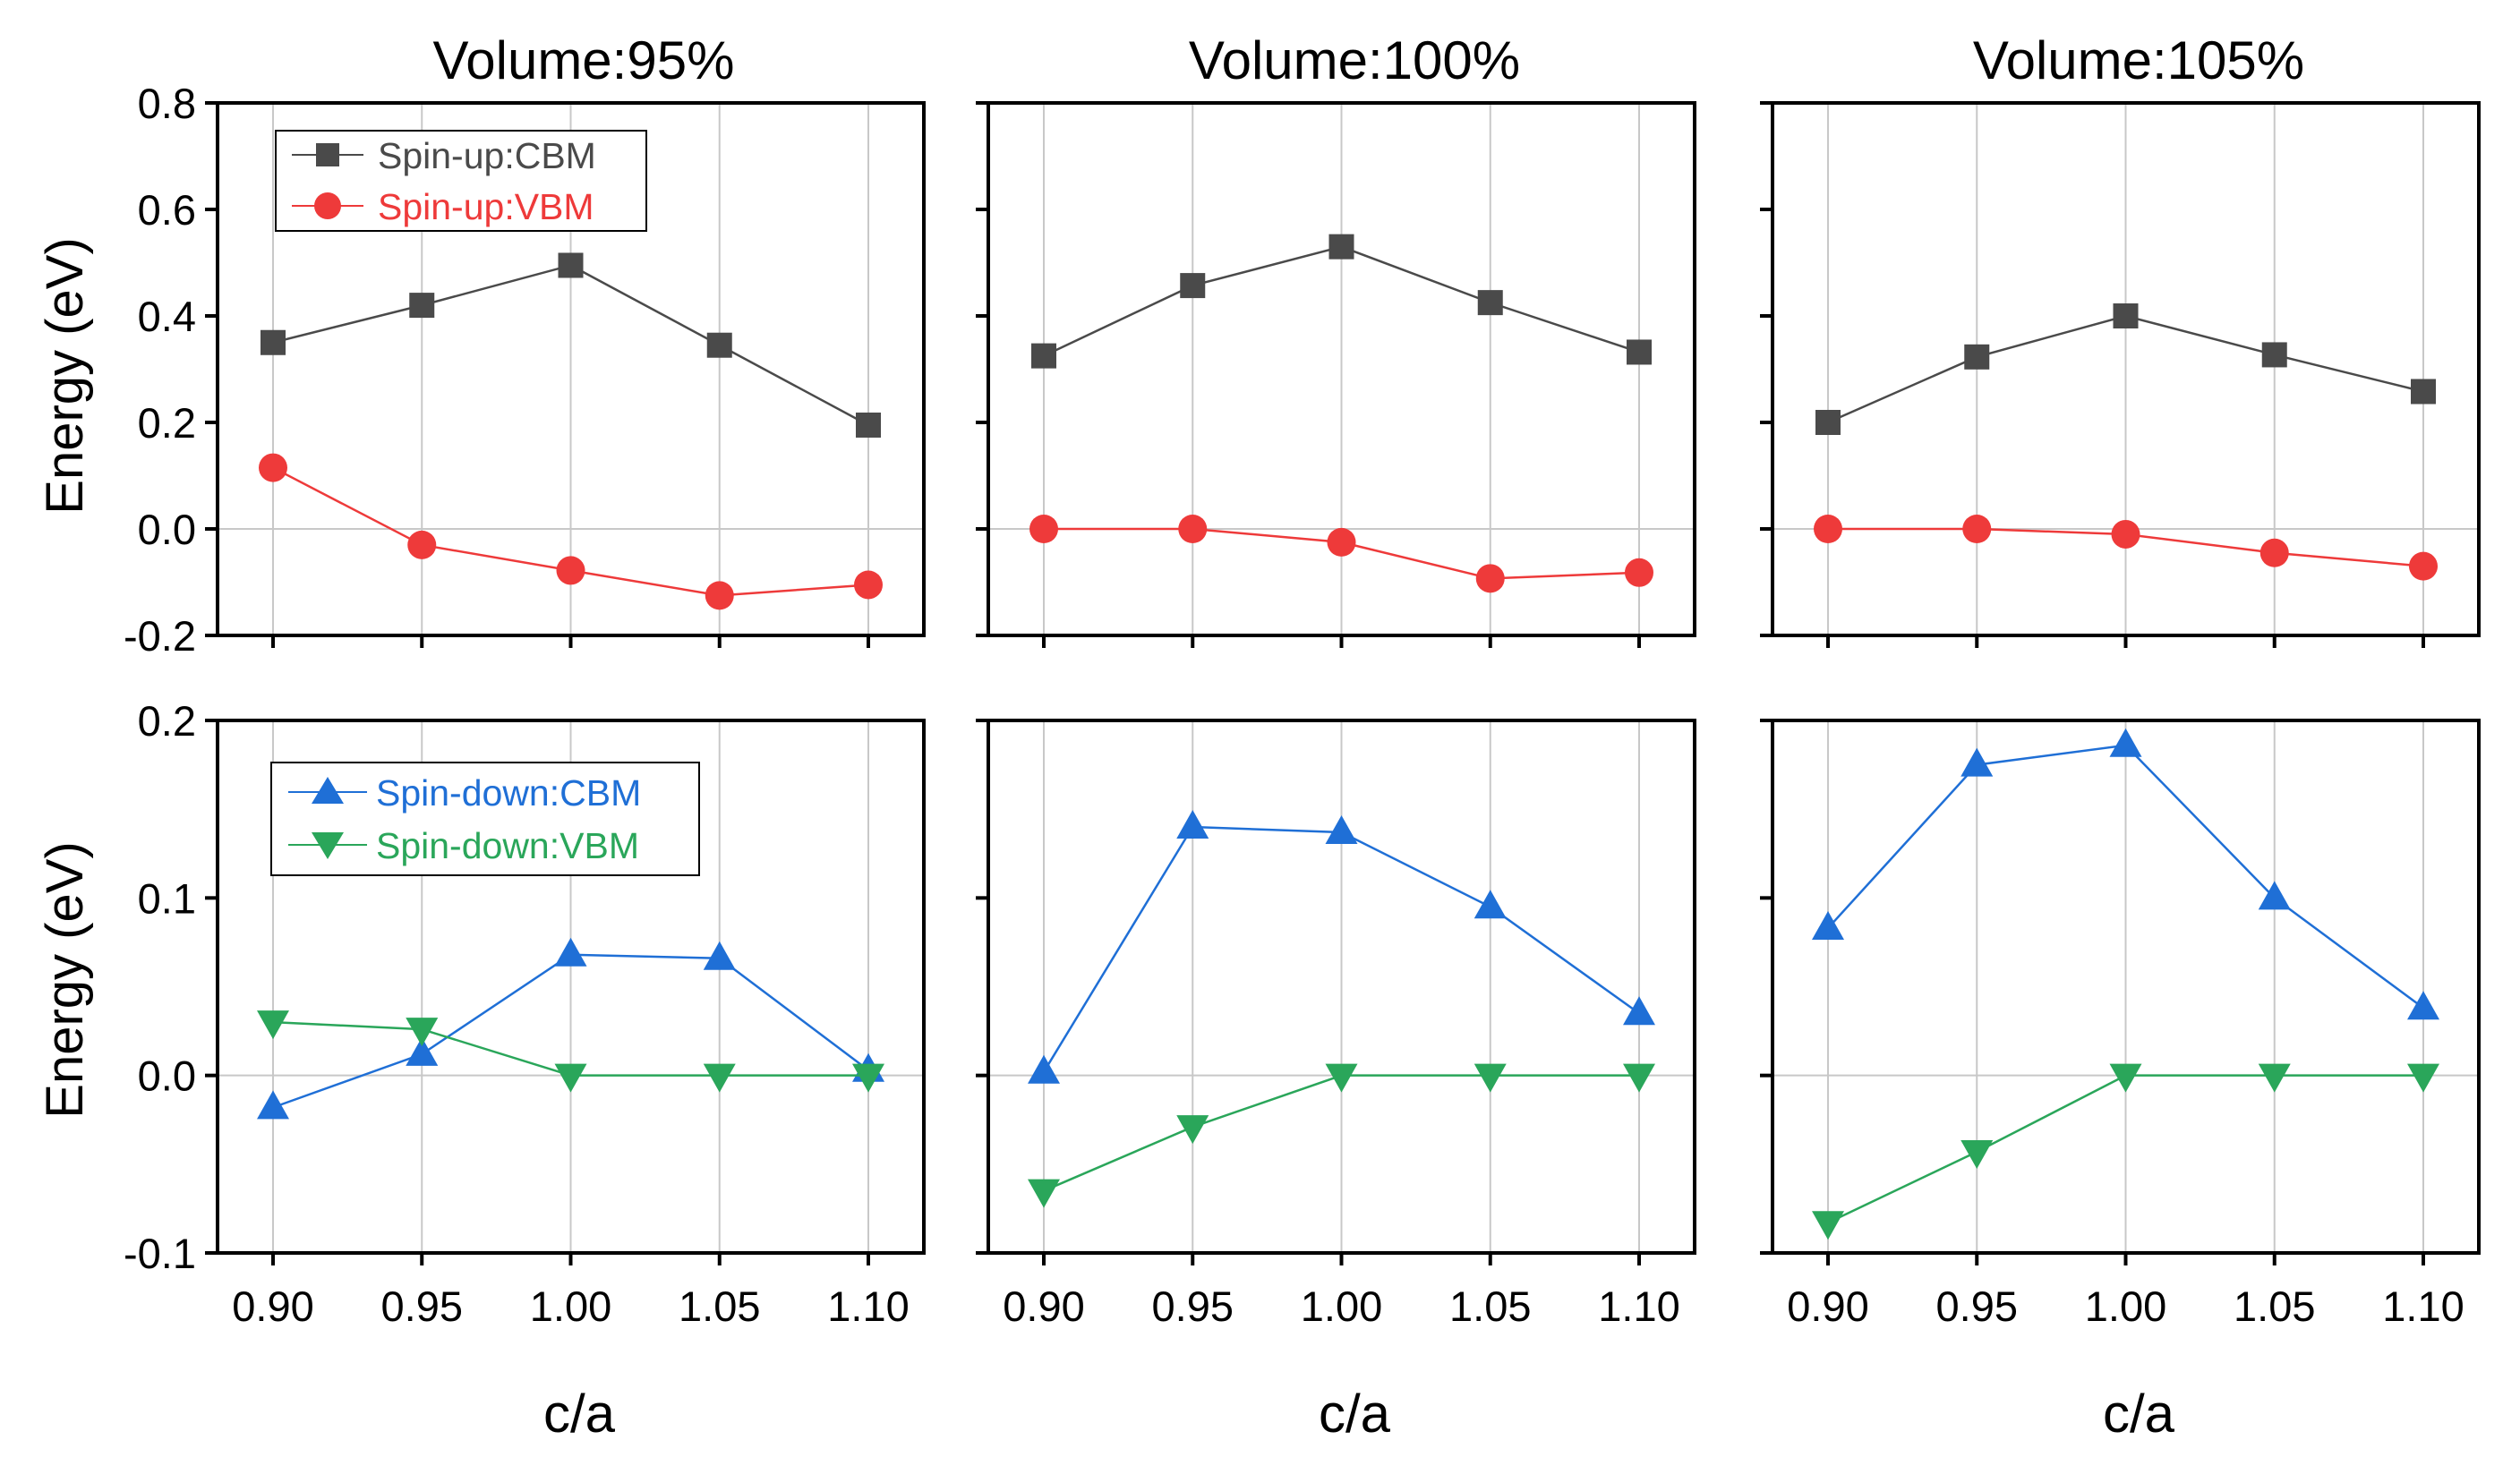 Image resolution: width=2520 pixels, height=1457 pixels. I want to click on y-tick-label-1: -0.1, so click(160, 1253).